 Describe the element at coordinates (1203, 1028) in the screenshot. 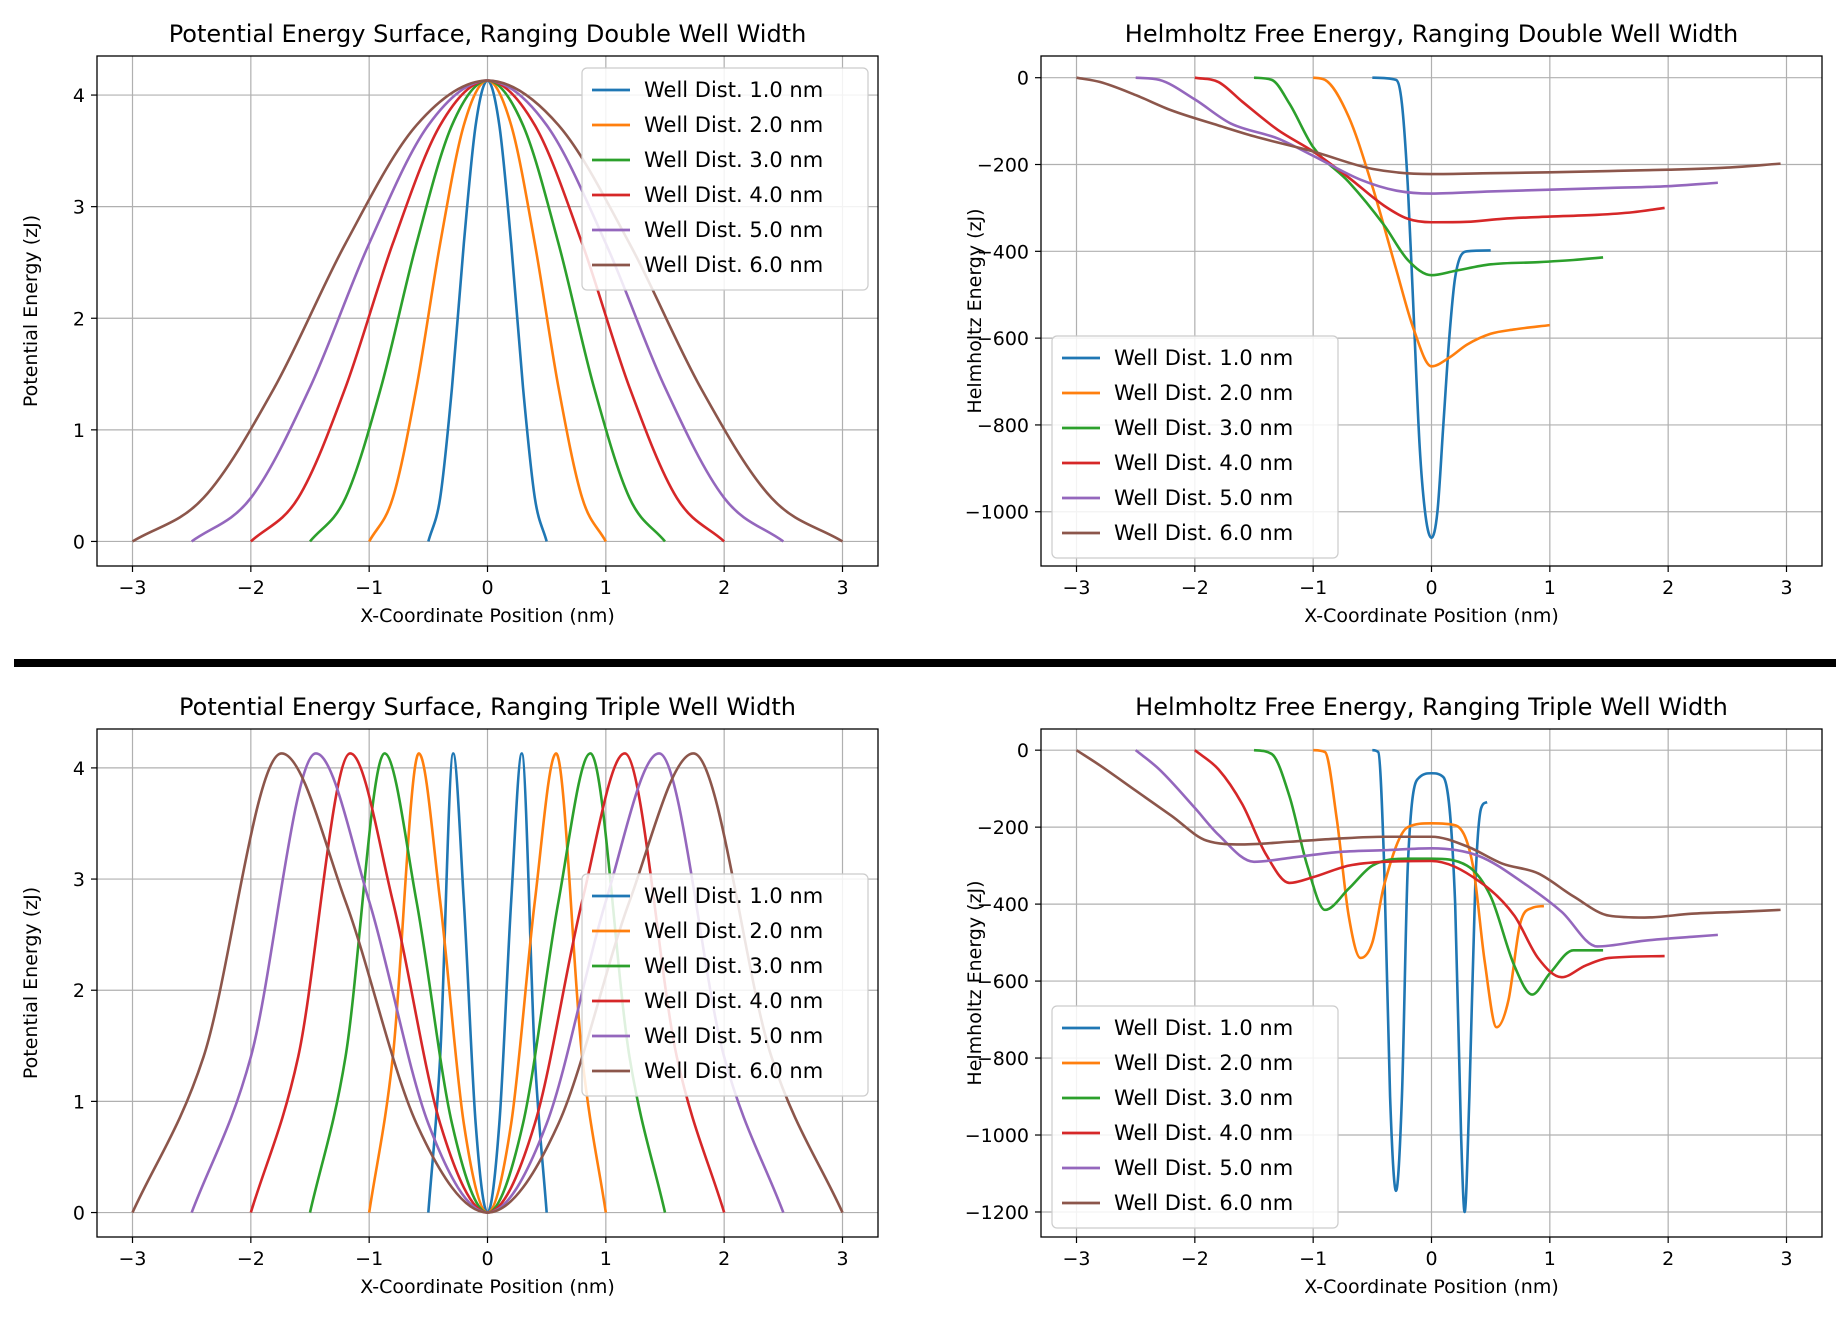

I see `legend-entry-1: Well Dist. 1.0 nm` at that location.